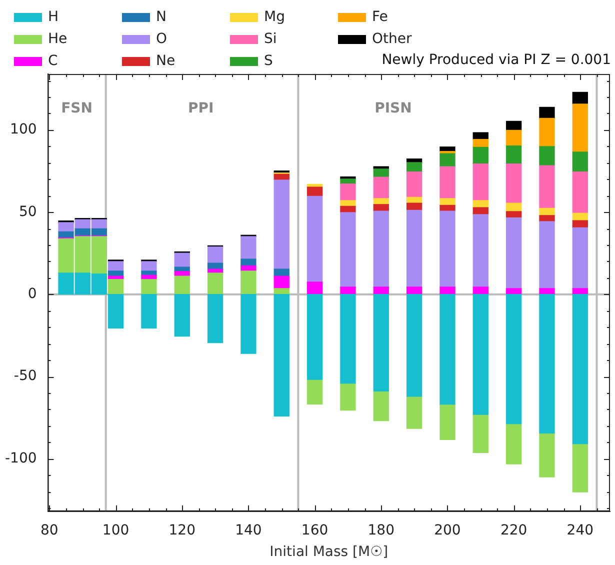  Describe the element at coordinates (20, 458) in the screenshot. I see `y-tick-label: -100` at that location.